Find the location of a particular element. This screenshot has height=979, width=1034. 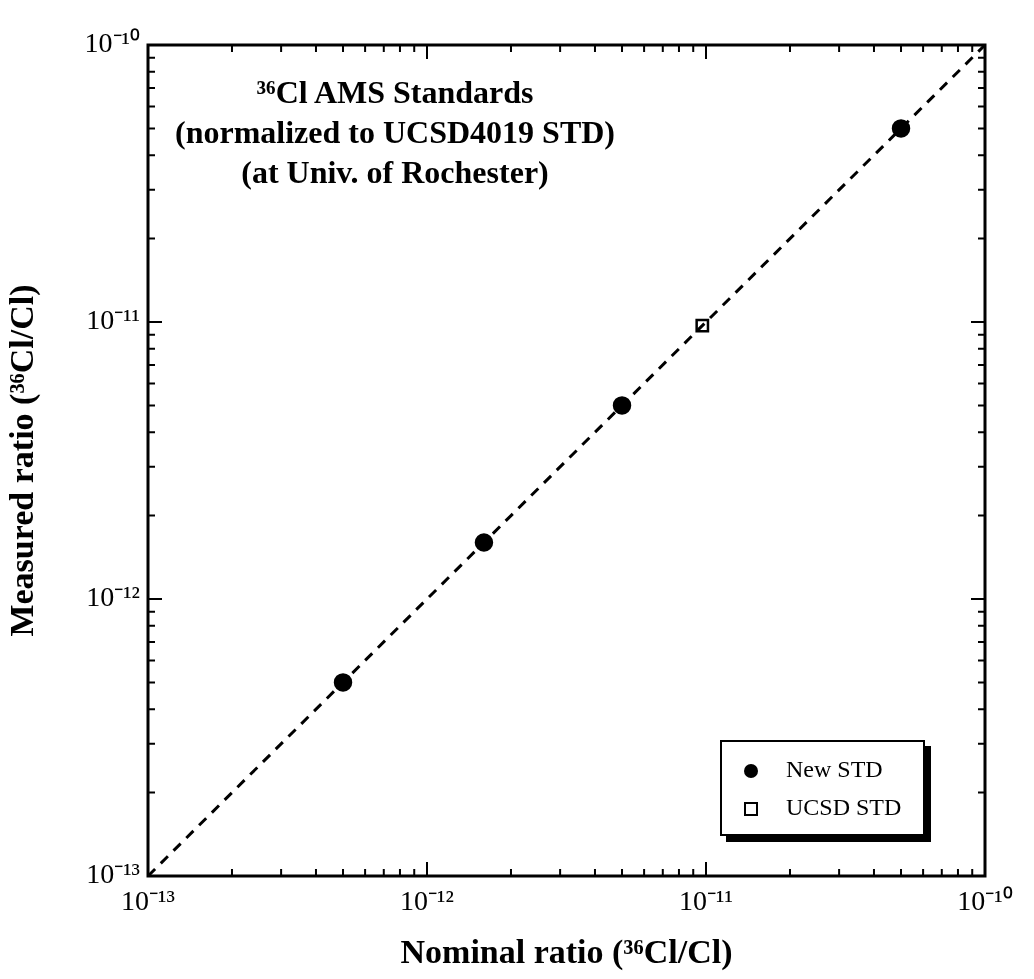

legend-label: UCSD STD is located at coordinates (844, 807).